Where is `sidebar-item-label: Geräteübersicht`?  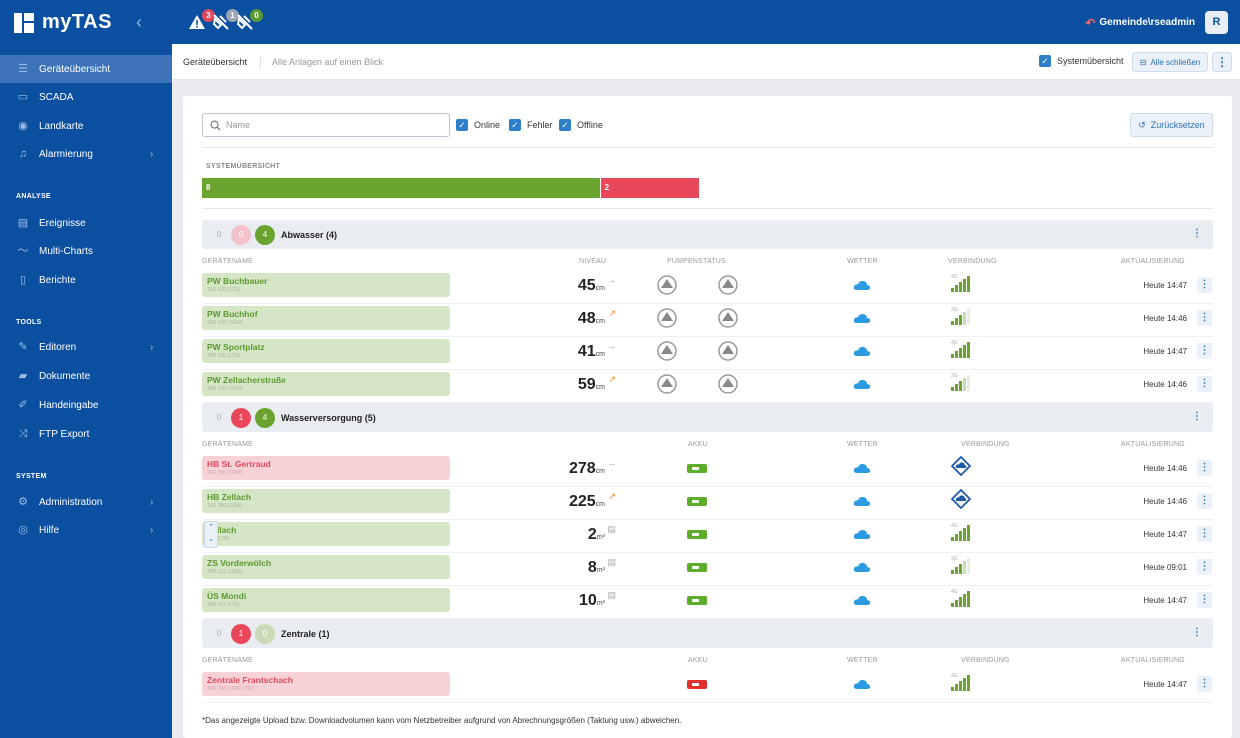 sidebar-item-label: Geräteübersicht is located at coordinates (75, 69).